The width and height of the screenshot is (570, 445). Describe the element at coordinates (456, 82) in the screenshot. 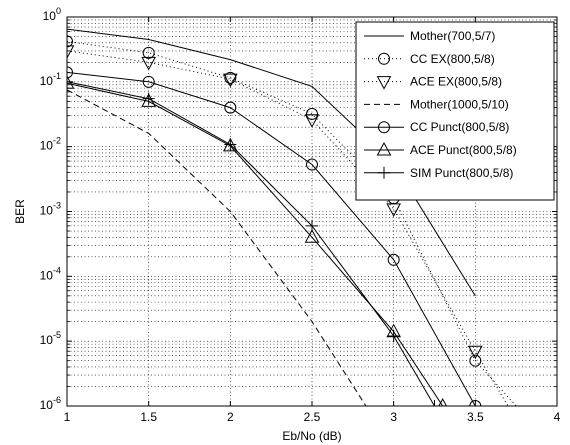

I see `legend-label: ACE EX(800,5/8)` at that location.